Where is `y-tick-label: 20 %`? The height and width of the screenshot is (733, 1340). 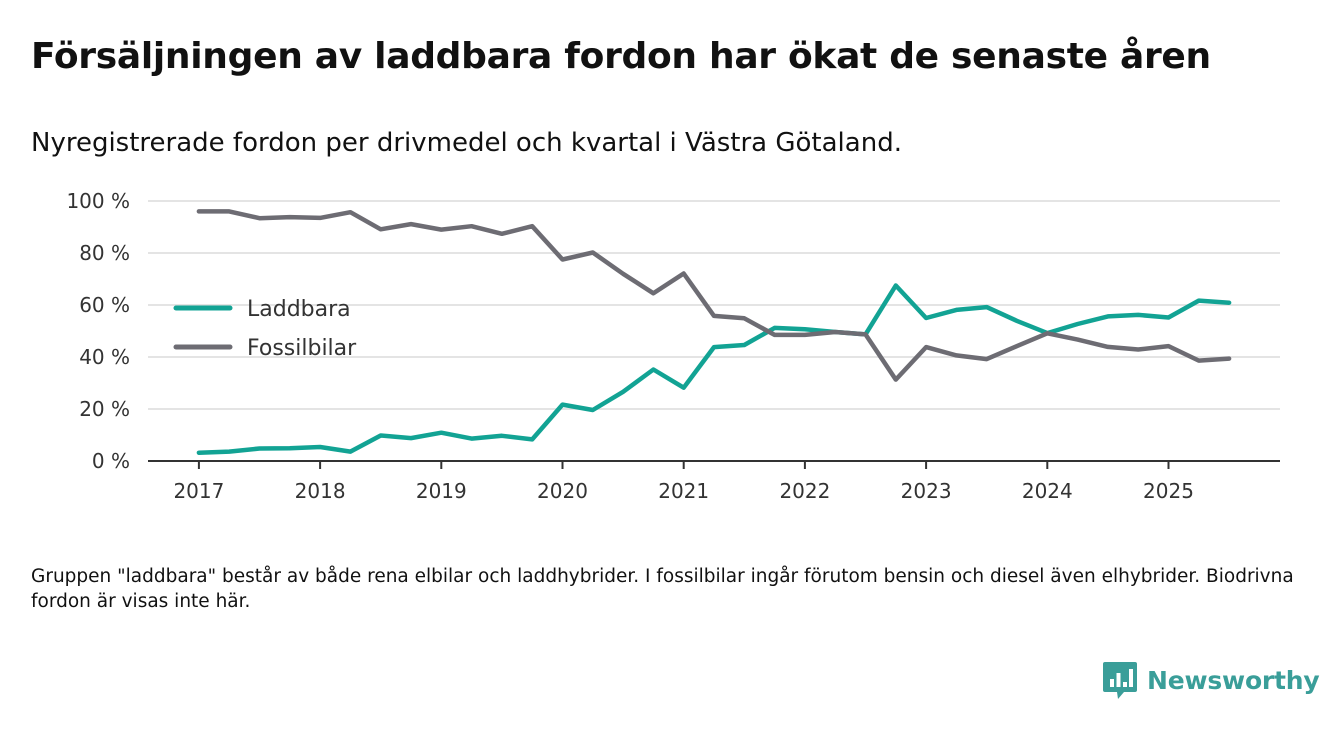
y-tick-label: 20 % is located at coordinates (104, 409).